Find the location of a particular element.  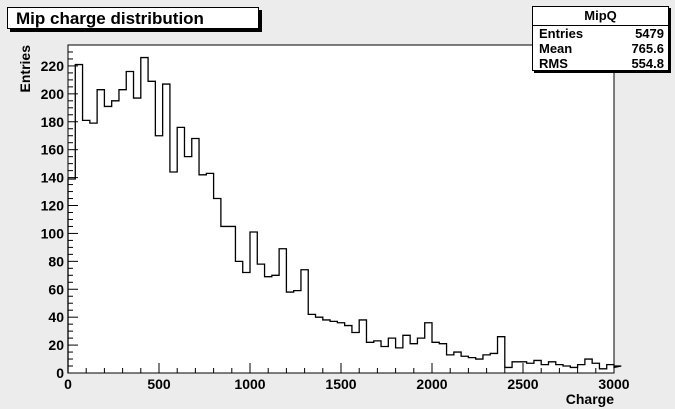

stats-value: 765.6 is located at coordinates (647, 48).